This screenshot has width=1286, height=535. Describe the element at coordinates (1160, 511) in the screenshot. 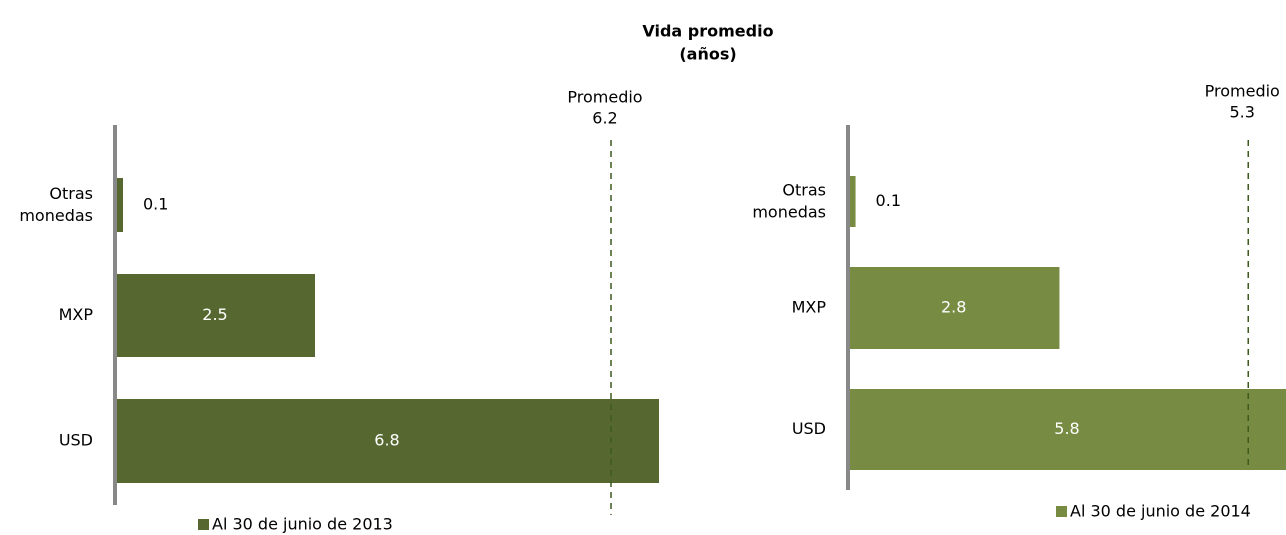

I see `legend-label: Al 30 de junio de 2014` at that location.